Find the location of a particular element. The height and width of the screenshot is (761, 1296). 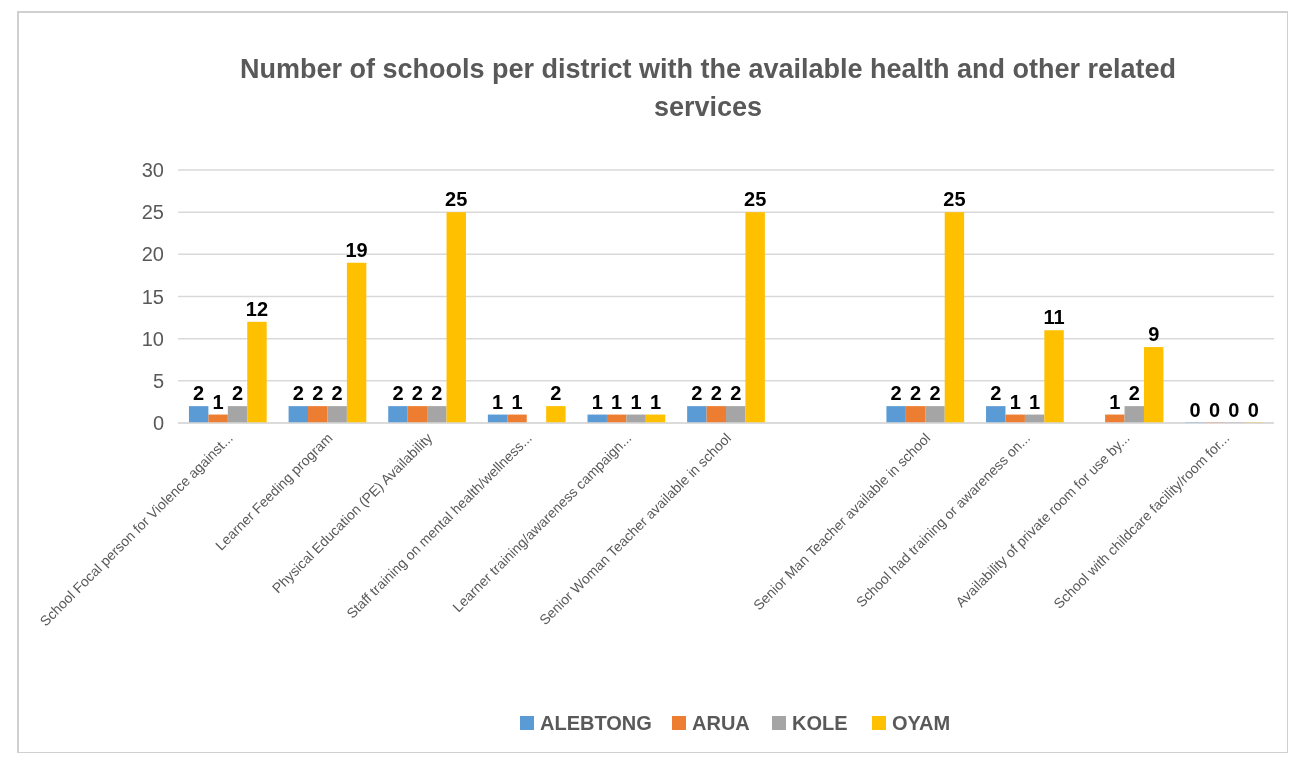

y-tick-label: 10 is located at coordinates (152, 338).